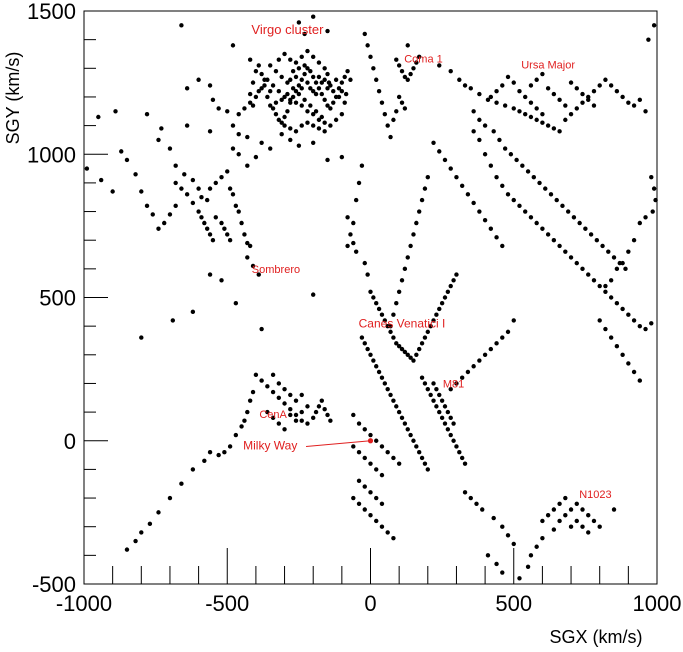 This screenshot has height=652, width=683. What do you see at coordinates (453, 385) in the screenshot?
I see `annotation-m81: M81` at bounding box center [453, 385].